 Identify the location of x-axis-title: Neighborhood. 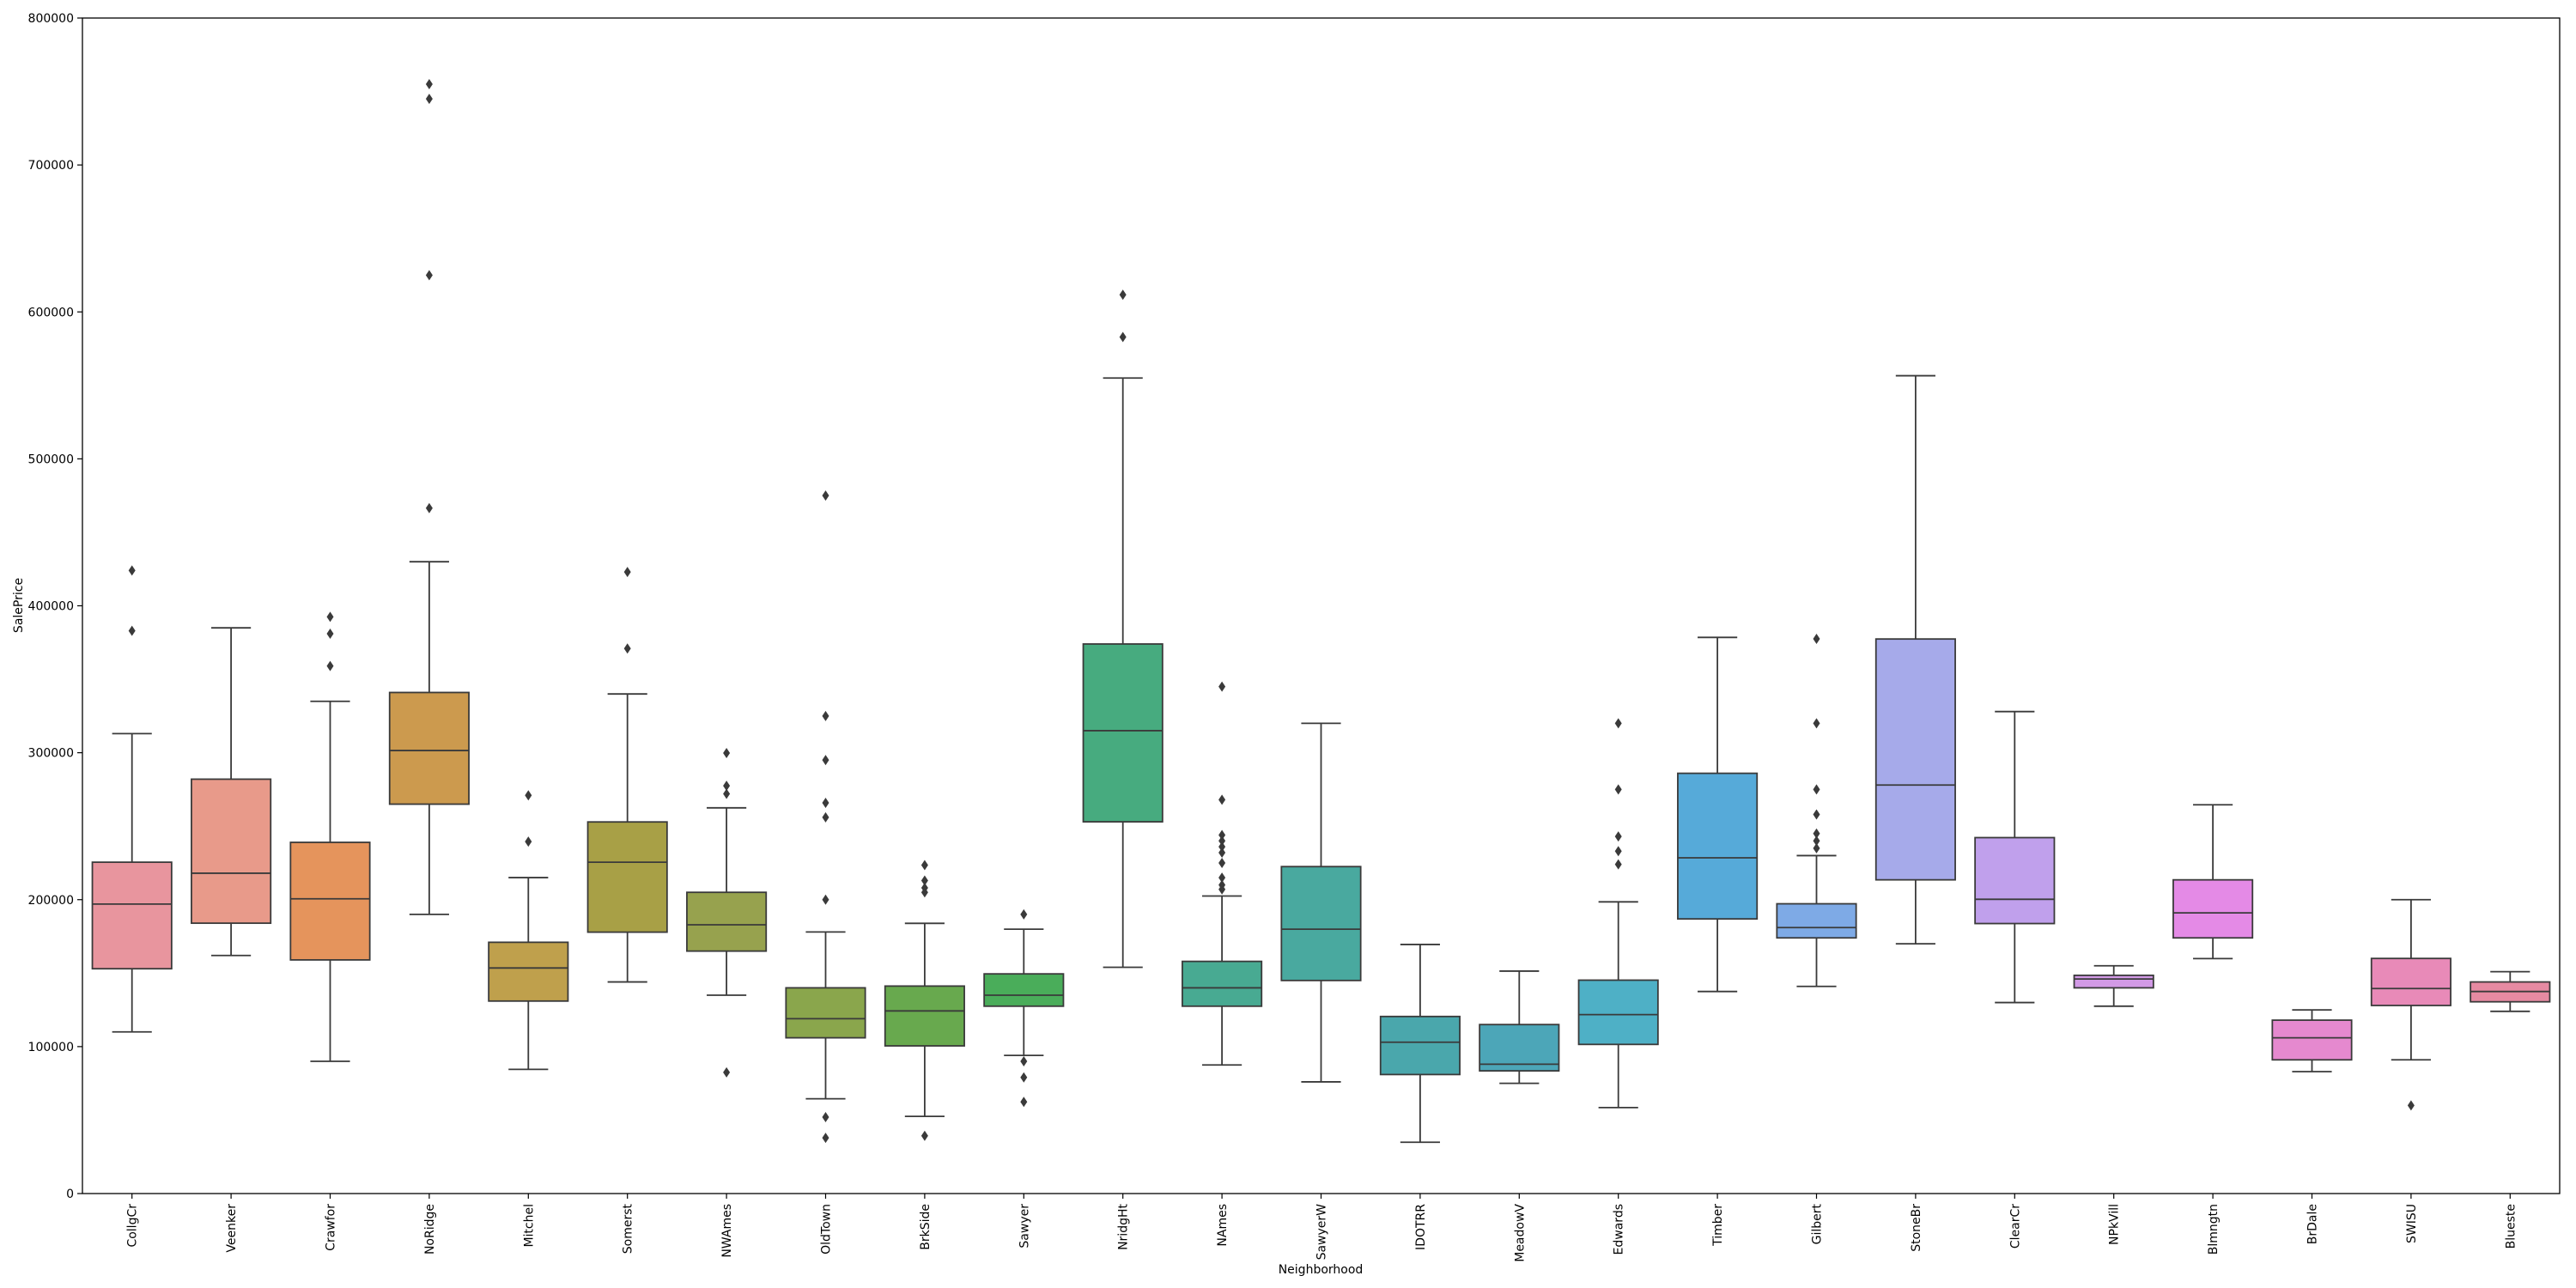
(1321, 1270).